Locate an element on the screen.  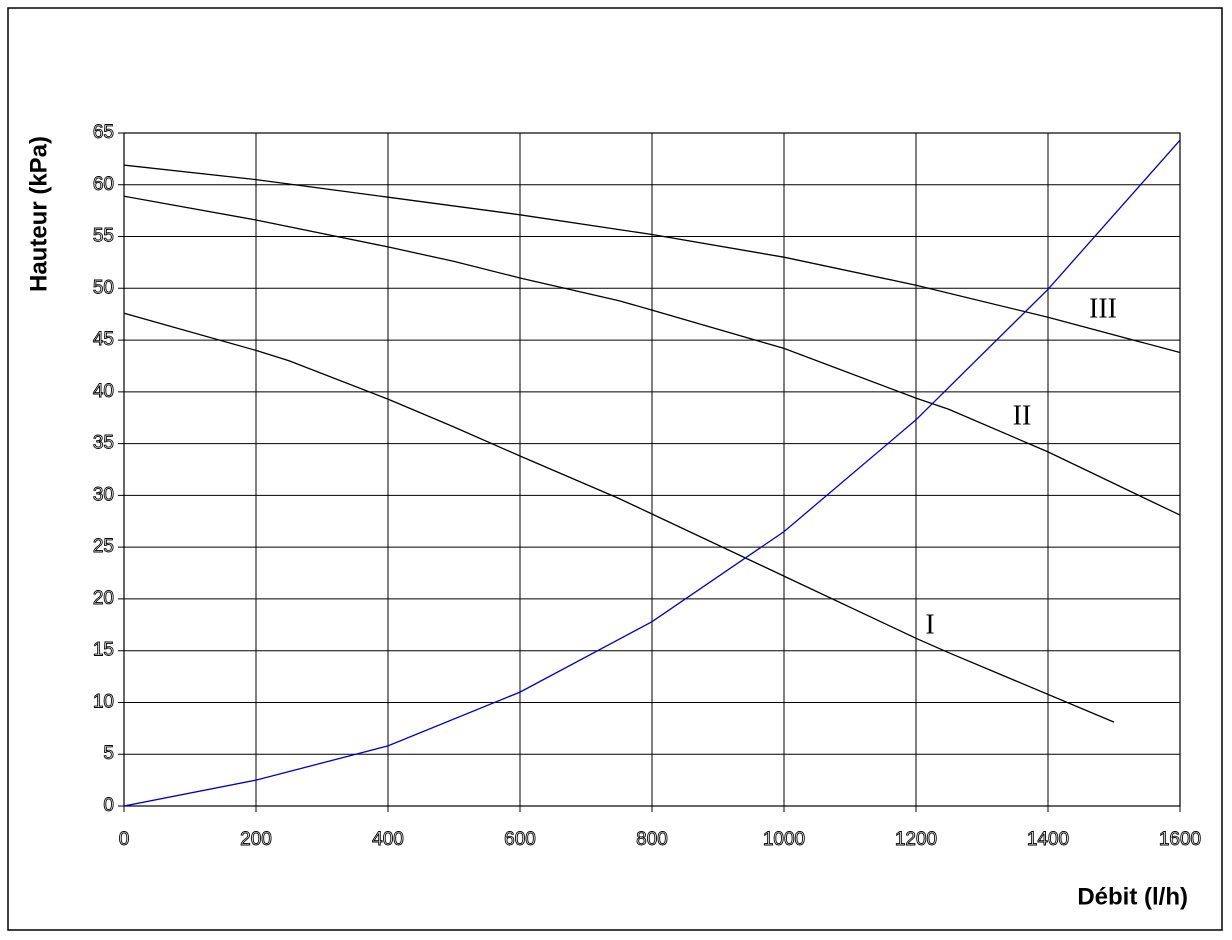
curve-label: I is located at coordinates (929, 624).